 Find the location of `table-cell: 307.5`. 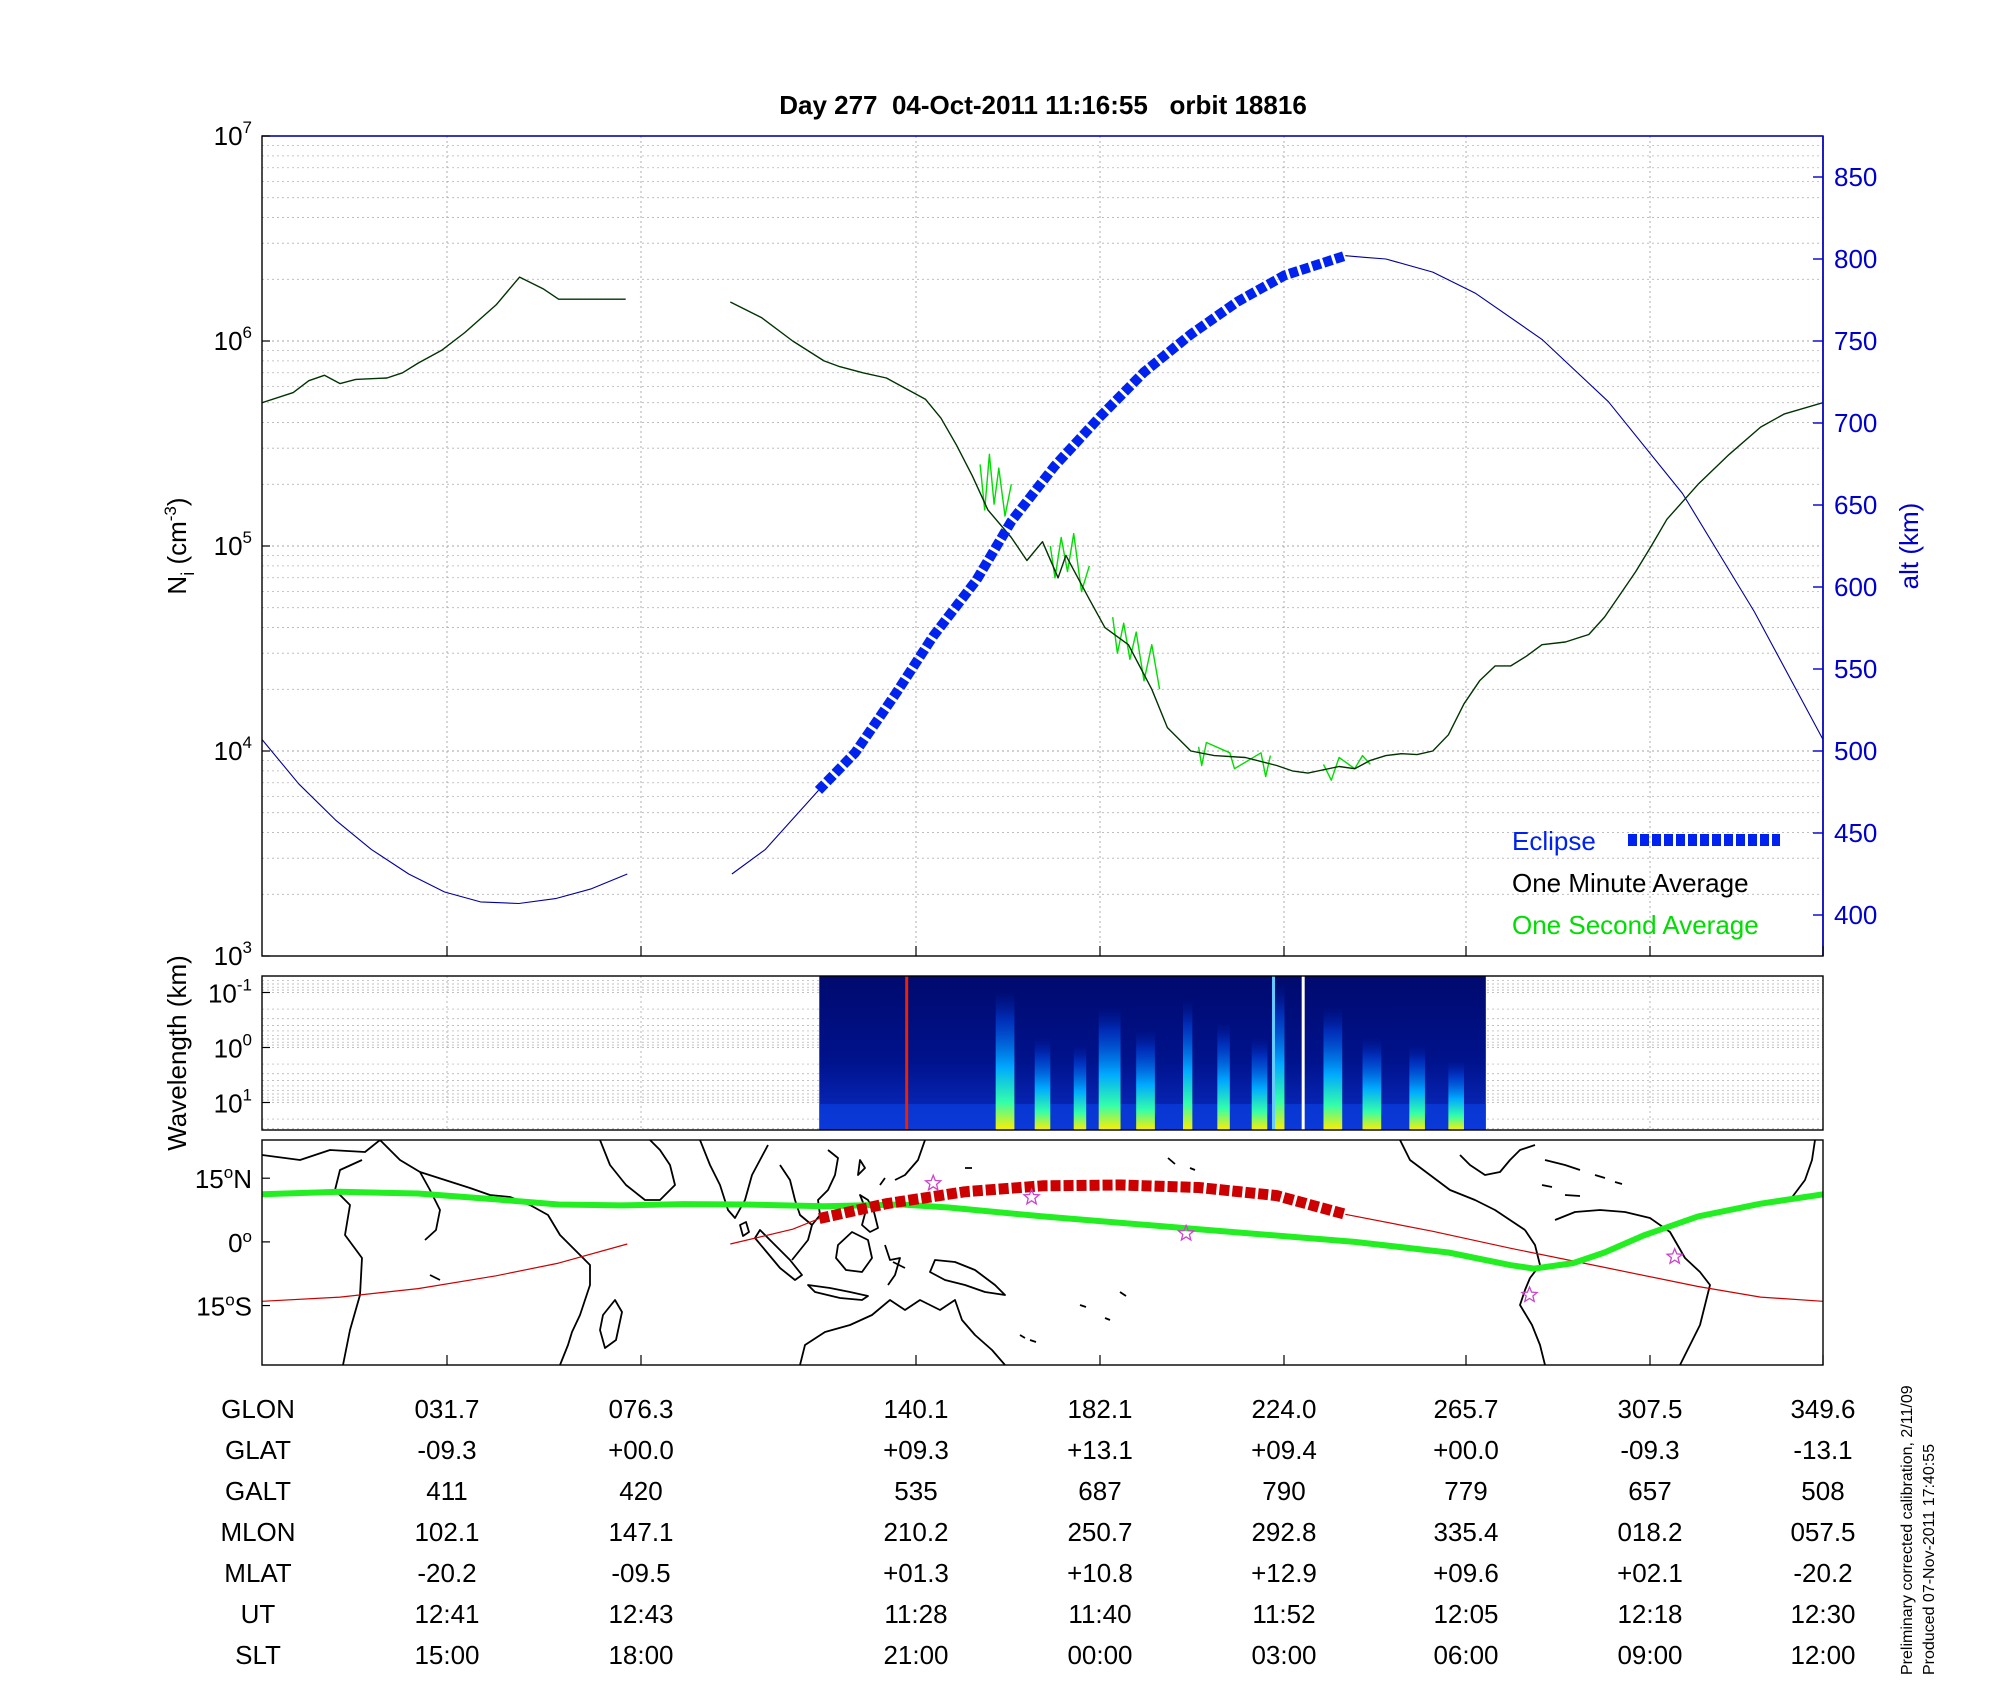

table-cell: 307.5 is located at coordinates (1649, 1409).